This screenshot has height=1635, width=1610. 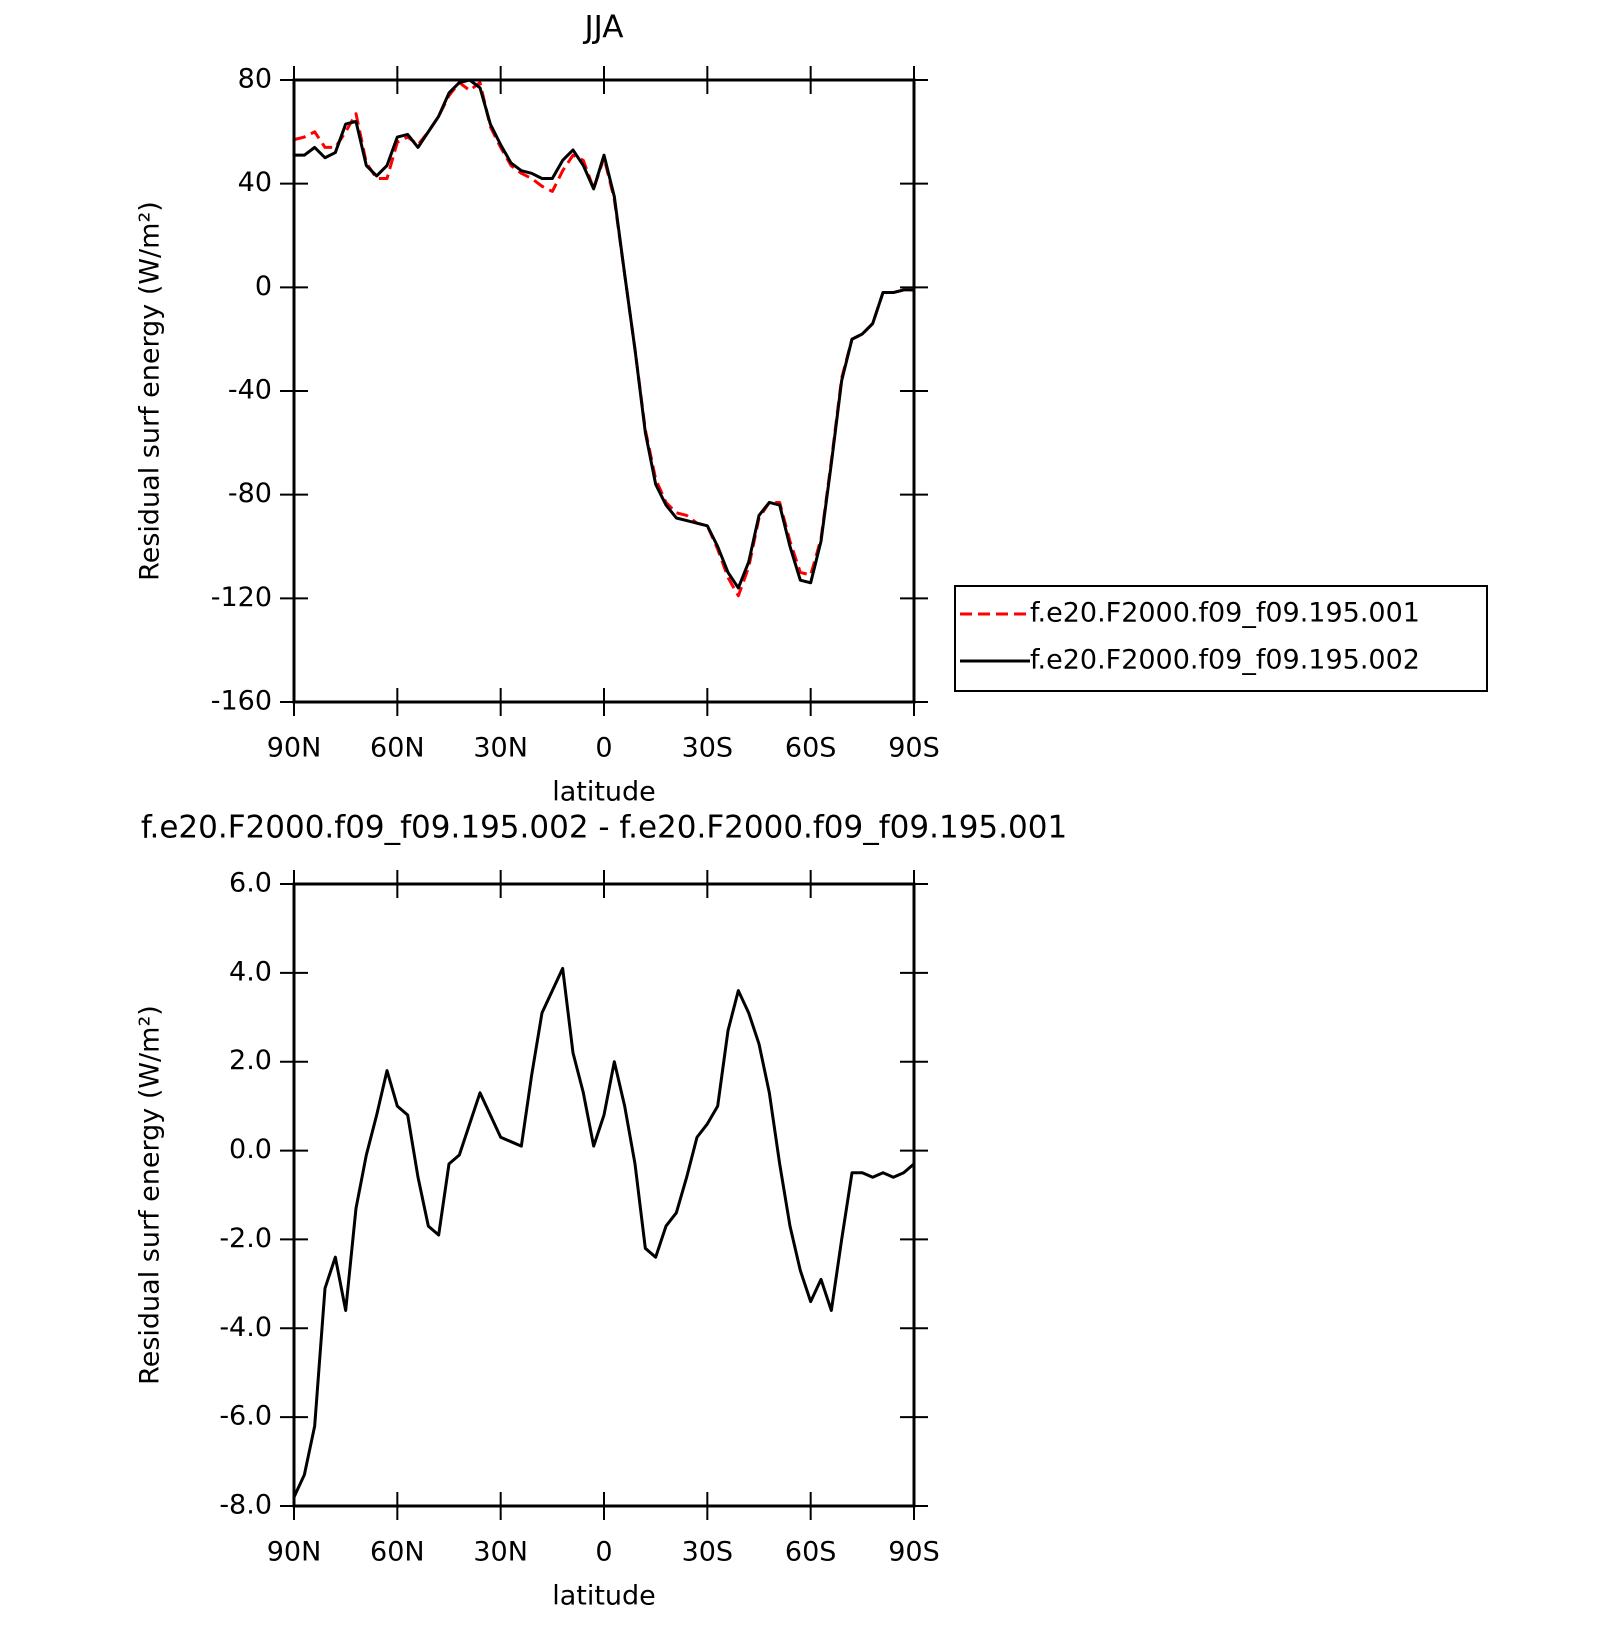 What do you see at coordinates (250, 1060) in the screenshot?
I see `y-tick-label: 2.0` at bounding box center [250, 1060].